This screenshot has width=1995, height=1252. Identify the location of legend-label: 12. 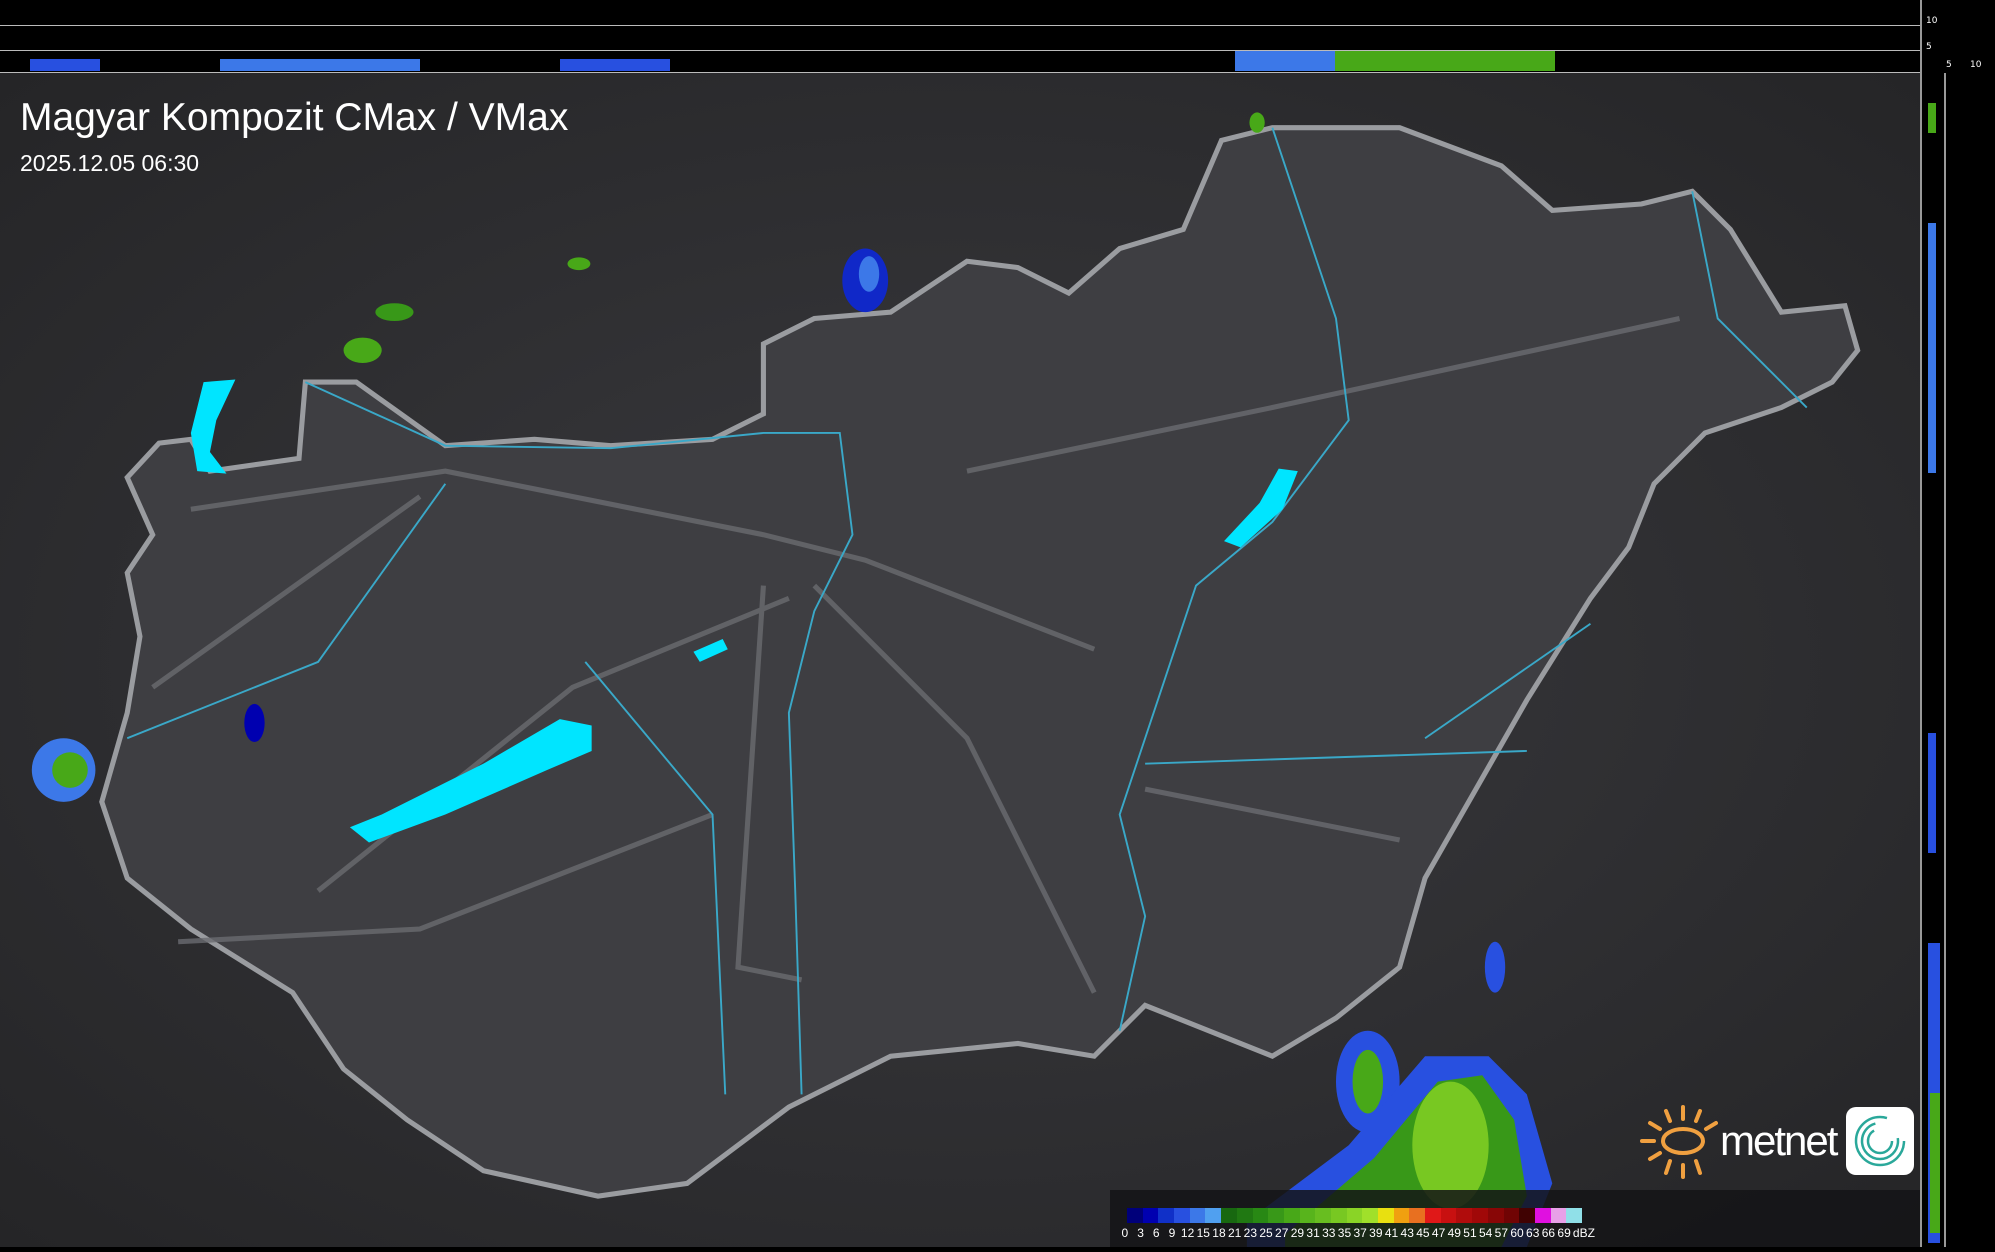
(1187, 1233).